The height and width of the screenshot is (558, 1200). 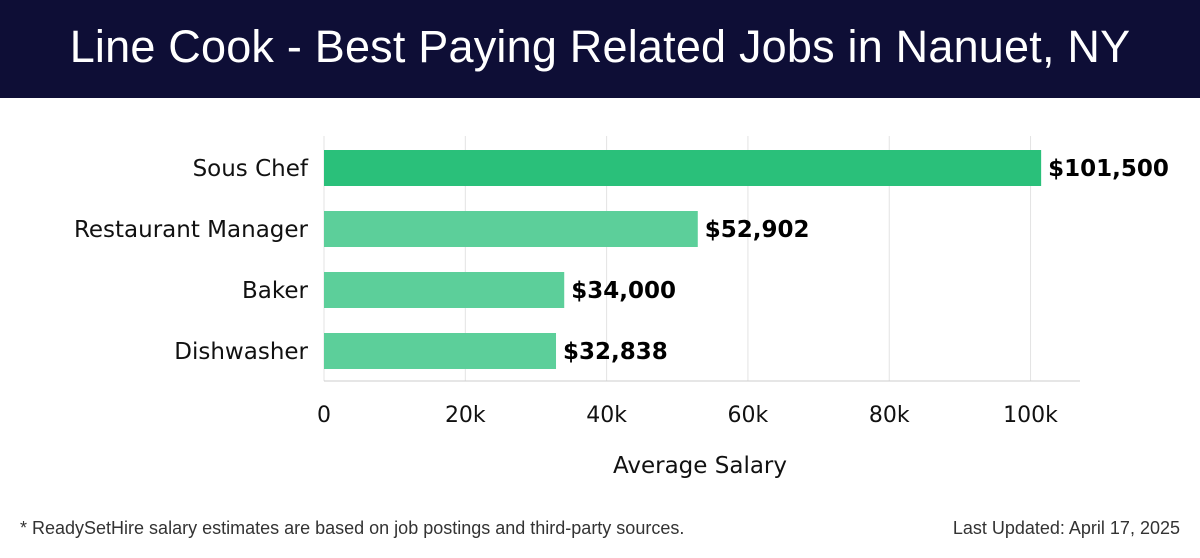 What do you see at coordinates (1066, 528) in the screenshot?
I see `last-updated: Last Updated: April 17, 2025` at bounding box center [1066, 528].